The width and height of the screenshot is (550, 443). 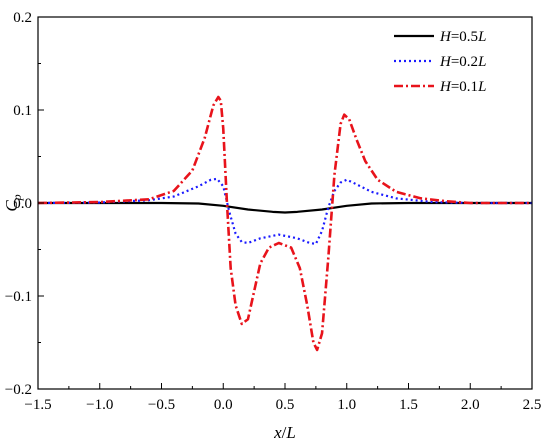 I want to click on y-tick-label: 0.0, so click(x=22, y=204).